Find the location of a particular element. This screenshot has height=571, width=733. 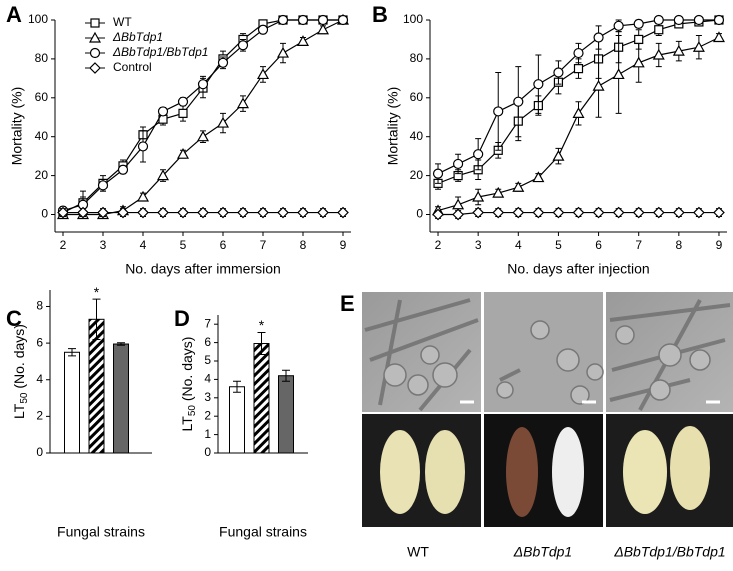

panel-label: D is located at coordinates (182, 318).